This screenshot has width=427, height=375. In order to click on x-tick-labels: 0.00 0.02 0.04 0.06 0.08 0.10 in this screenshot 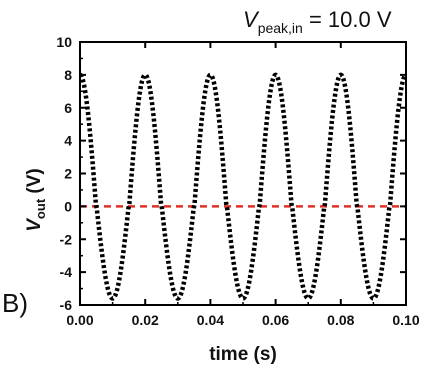, I will do `click(242, 320)`.